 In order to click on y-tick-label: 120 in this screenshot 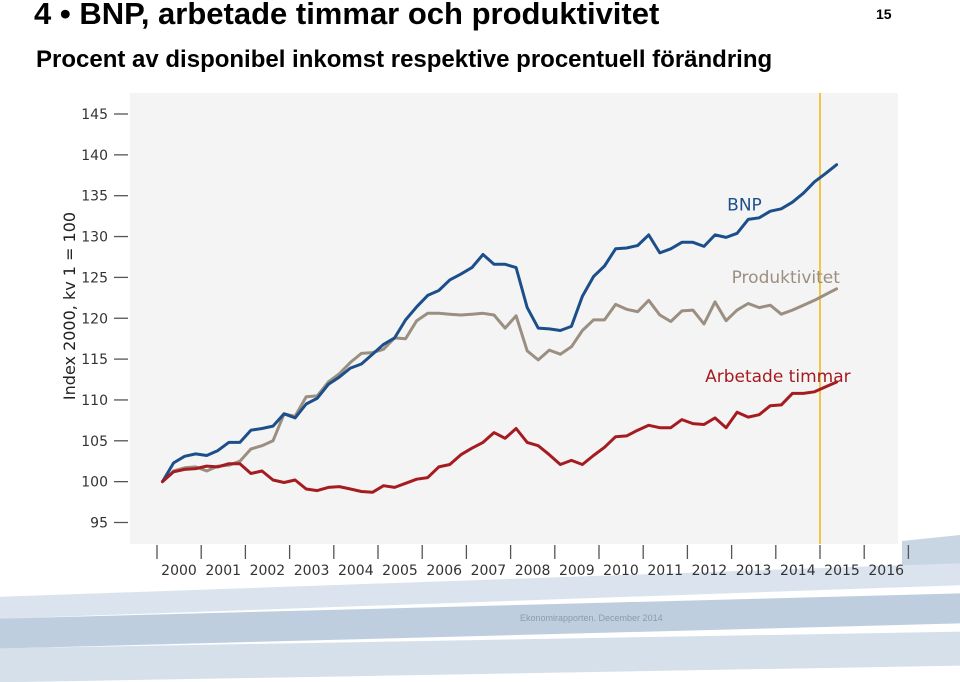, I will do `click(94, 319)`.